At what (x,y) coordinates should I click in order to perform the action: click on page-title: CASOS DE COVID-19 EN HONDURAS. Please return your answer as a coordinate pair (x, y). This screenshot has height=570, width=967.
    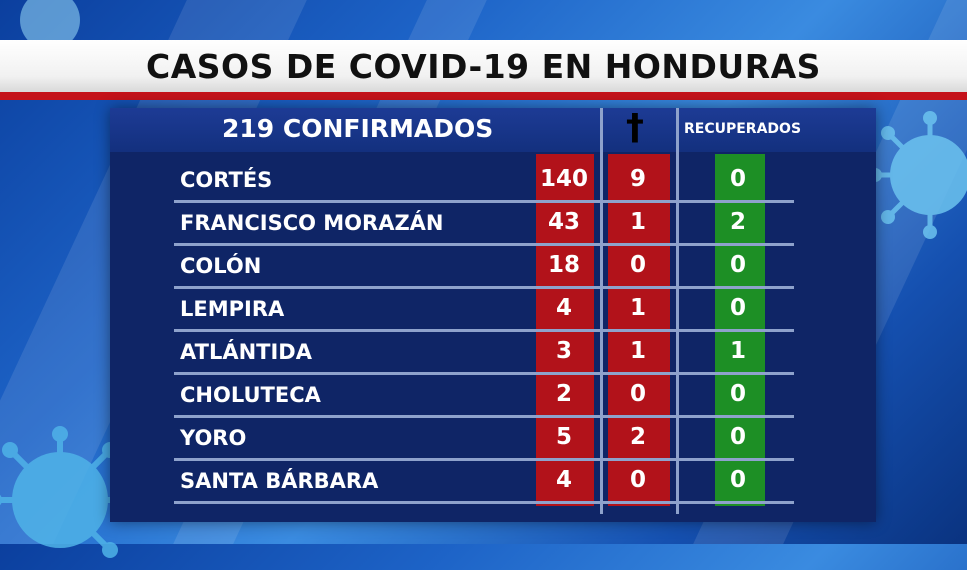
    Looking at the image, I should click on (483, 66).